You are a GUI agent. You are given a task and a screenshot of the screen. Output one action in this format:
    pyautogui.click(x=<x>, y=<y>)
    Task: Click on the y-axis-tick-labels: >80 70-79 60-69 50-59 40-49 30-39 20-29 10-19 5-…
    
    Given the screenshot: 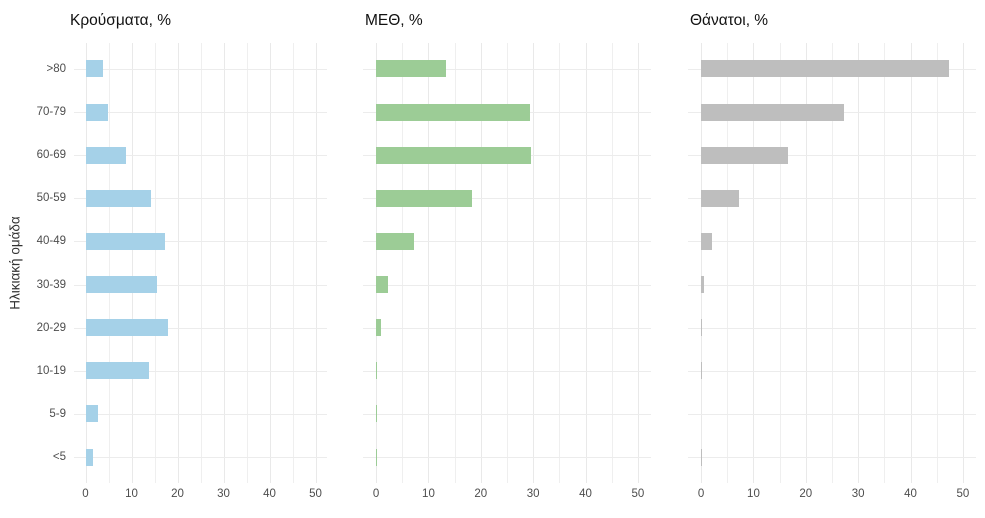 What is the action you would take?
    pyautogui.click(x=52, y=263)
    